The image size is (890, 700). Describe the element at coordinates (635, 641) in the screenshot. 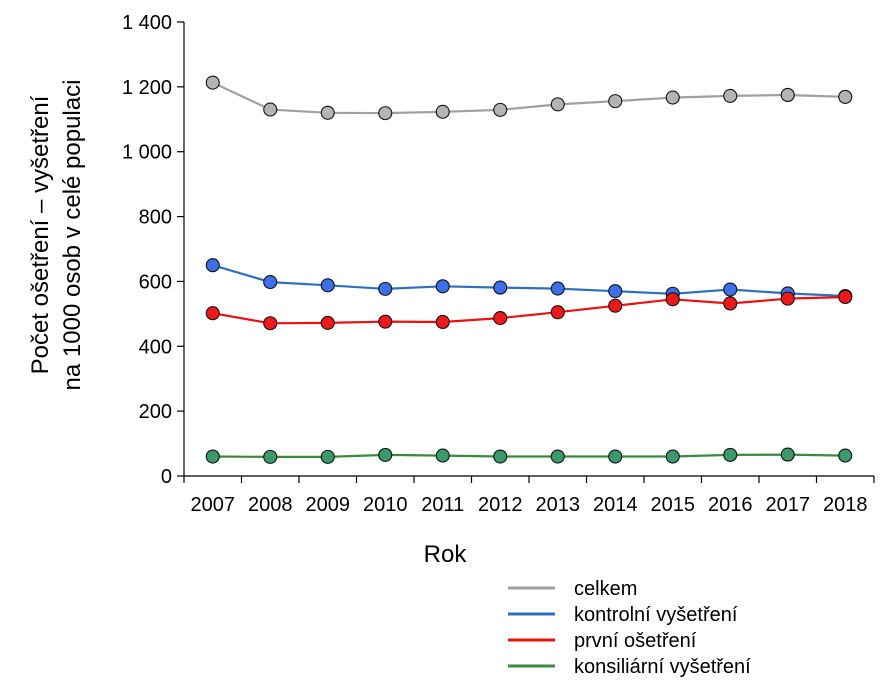

I see `legend-label: první ošetření` at that location.